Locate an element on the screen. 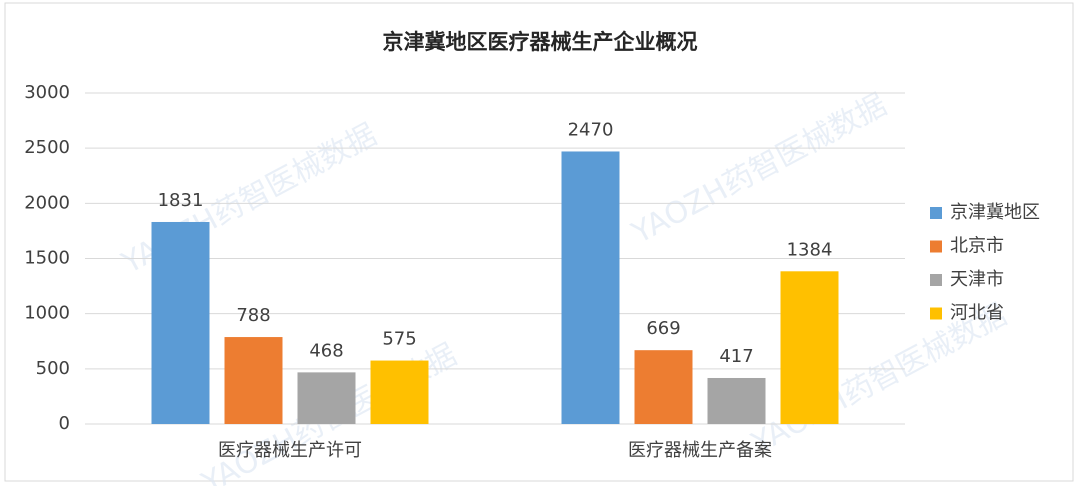 The height and width of the screenshot is (486, 1080). data-label: 2470 is located at coordinates (591, 129).